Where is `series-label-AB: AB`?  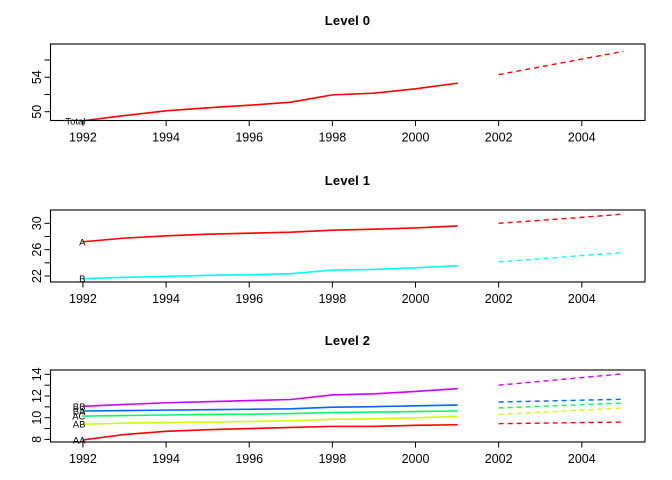
series-label-AB: AB is located at coordinates (79, 425).